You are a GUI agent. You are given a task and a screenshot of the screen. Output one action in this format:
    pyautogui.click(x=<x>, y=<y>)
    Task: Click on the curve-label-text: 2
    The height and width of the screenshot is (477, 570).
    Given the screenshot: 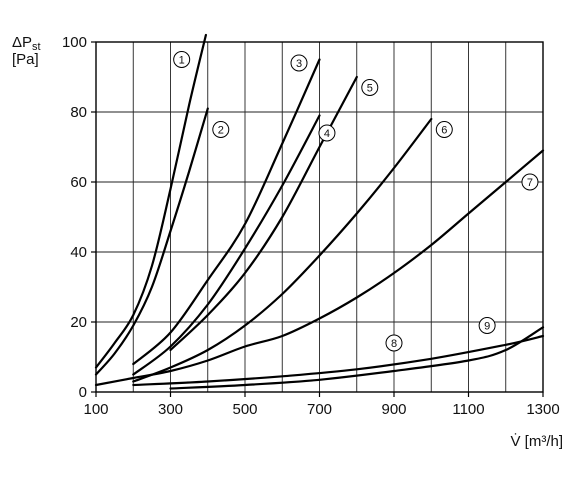 What is the action you would take?
    pyautogui.click(x=221, y=131)
    